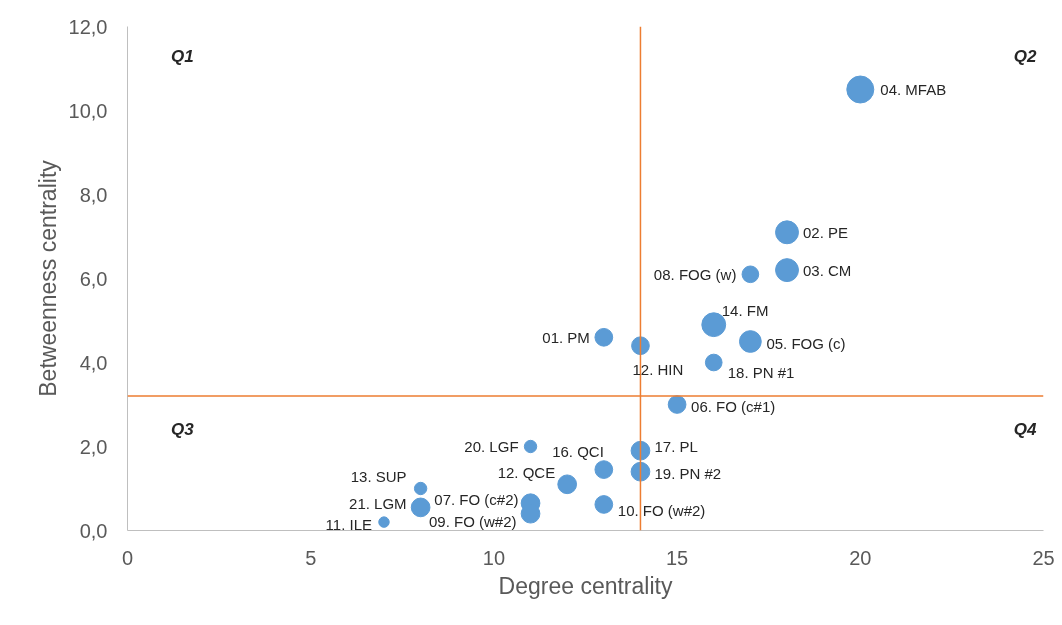 This screenshot has height=625, width=1062. Describe the element at coordinates (578, 452) in the screenshot. I see `annotation: 16. QCI` at that location.